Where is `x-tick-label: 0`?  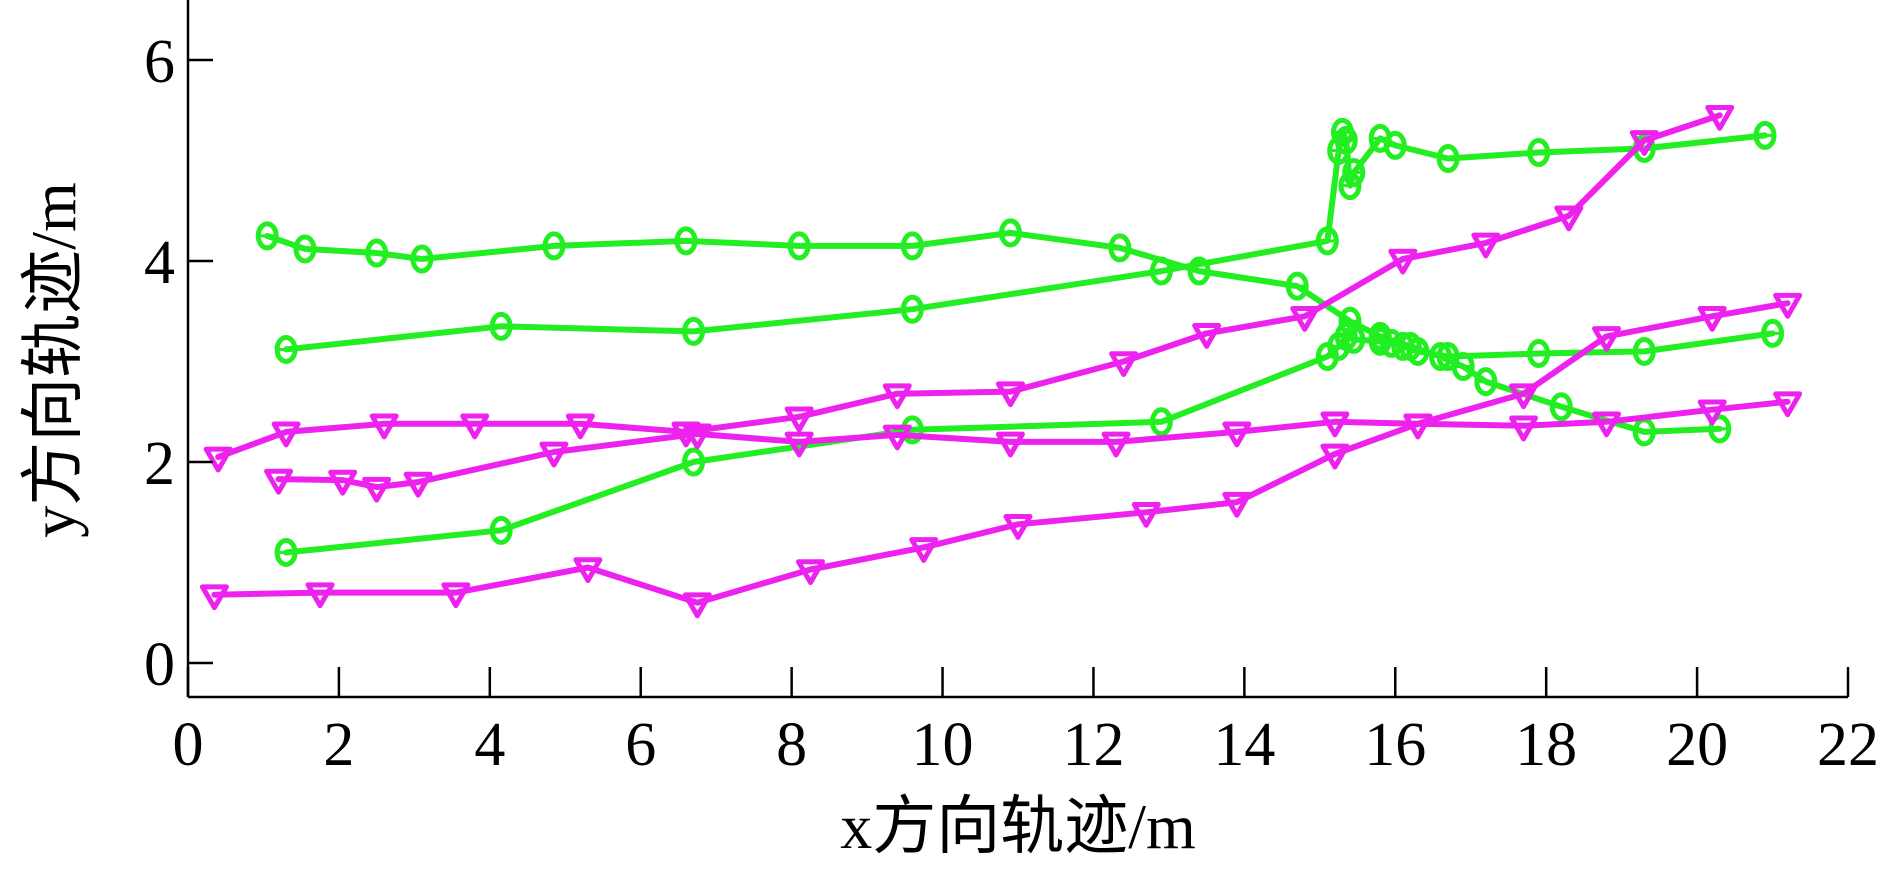
x-tick-label: 0 is located at coordinates (188, 745).